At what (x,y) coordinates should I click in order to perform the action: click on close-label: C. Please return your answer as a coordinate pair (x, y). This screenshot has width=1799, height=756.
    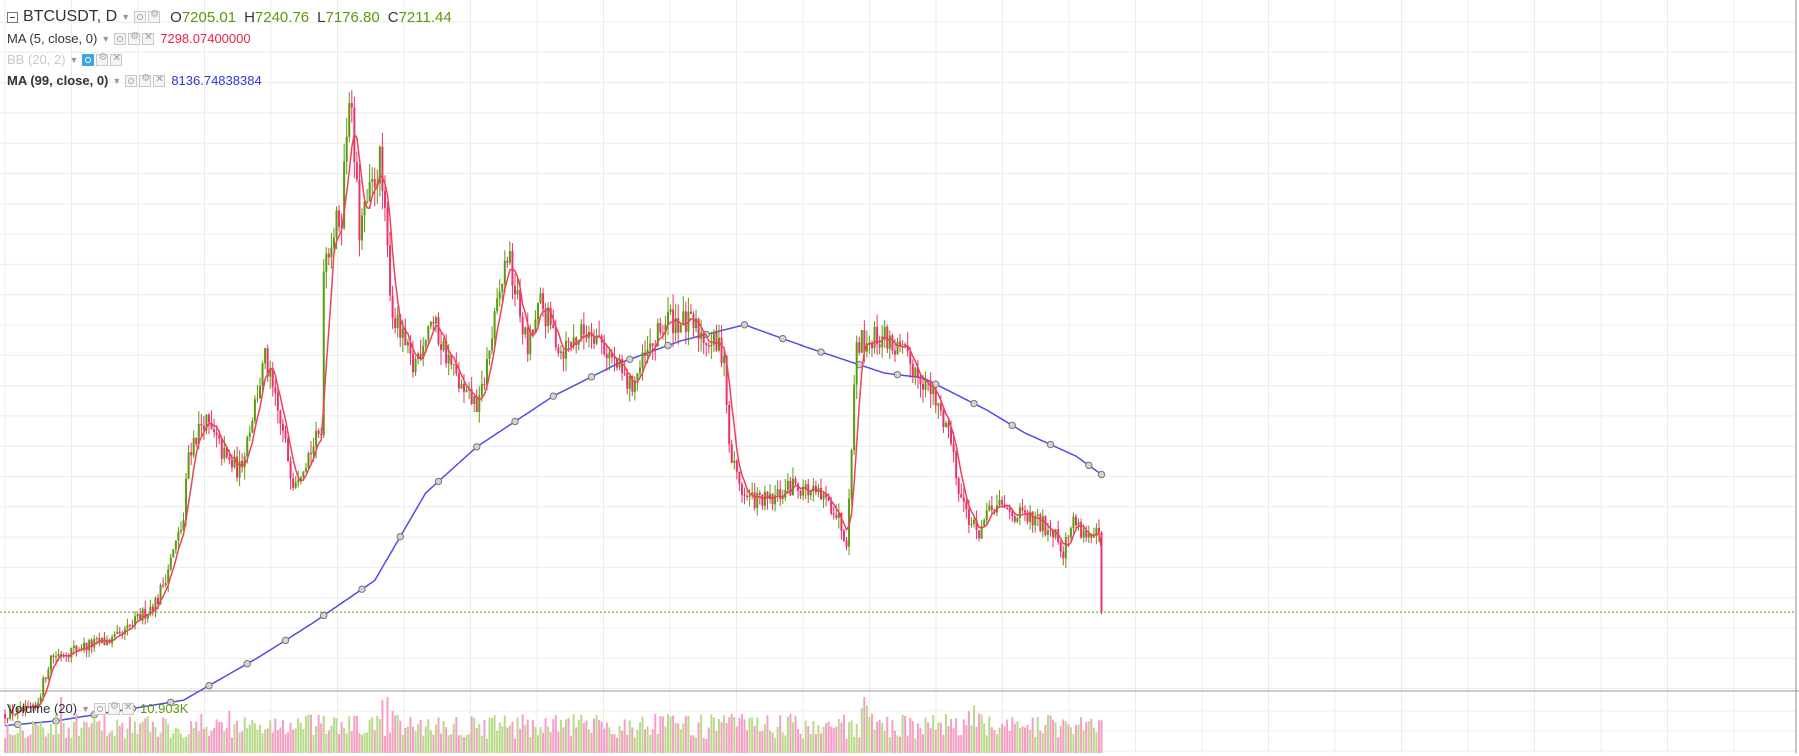
    Looking at the image, I should click on (393, 17).